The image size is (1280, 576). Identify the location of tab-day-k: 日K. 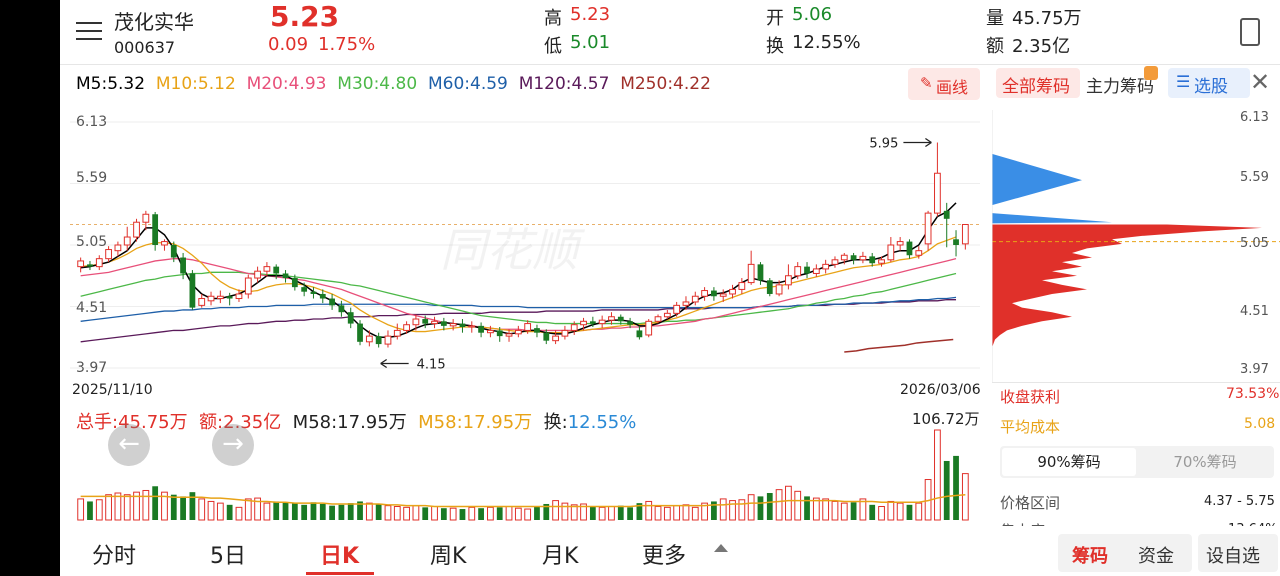
(340, 556).